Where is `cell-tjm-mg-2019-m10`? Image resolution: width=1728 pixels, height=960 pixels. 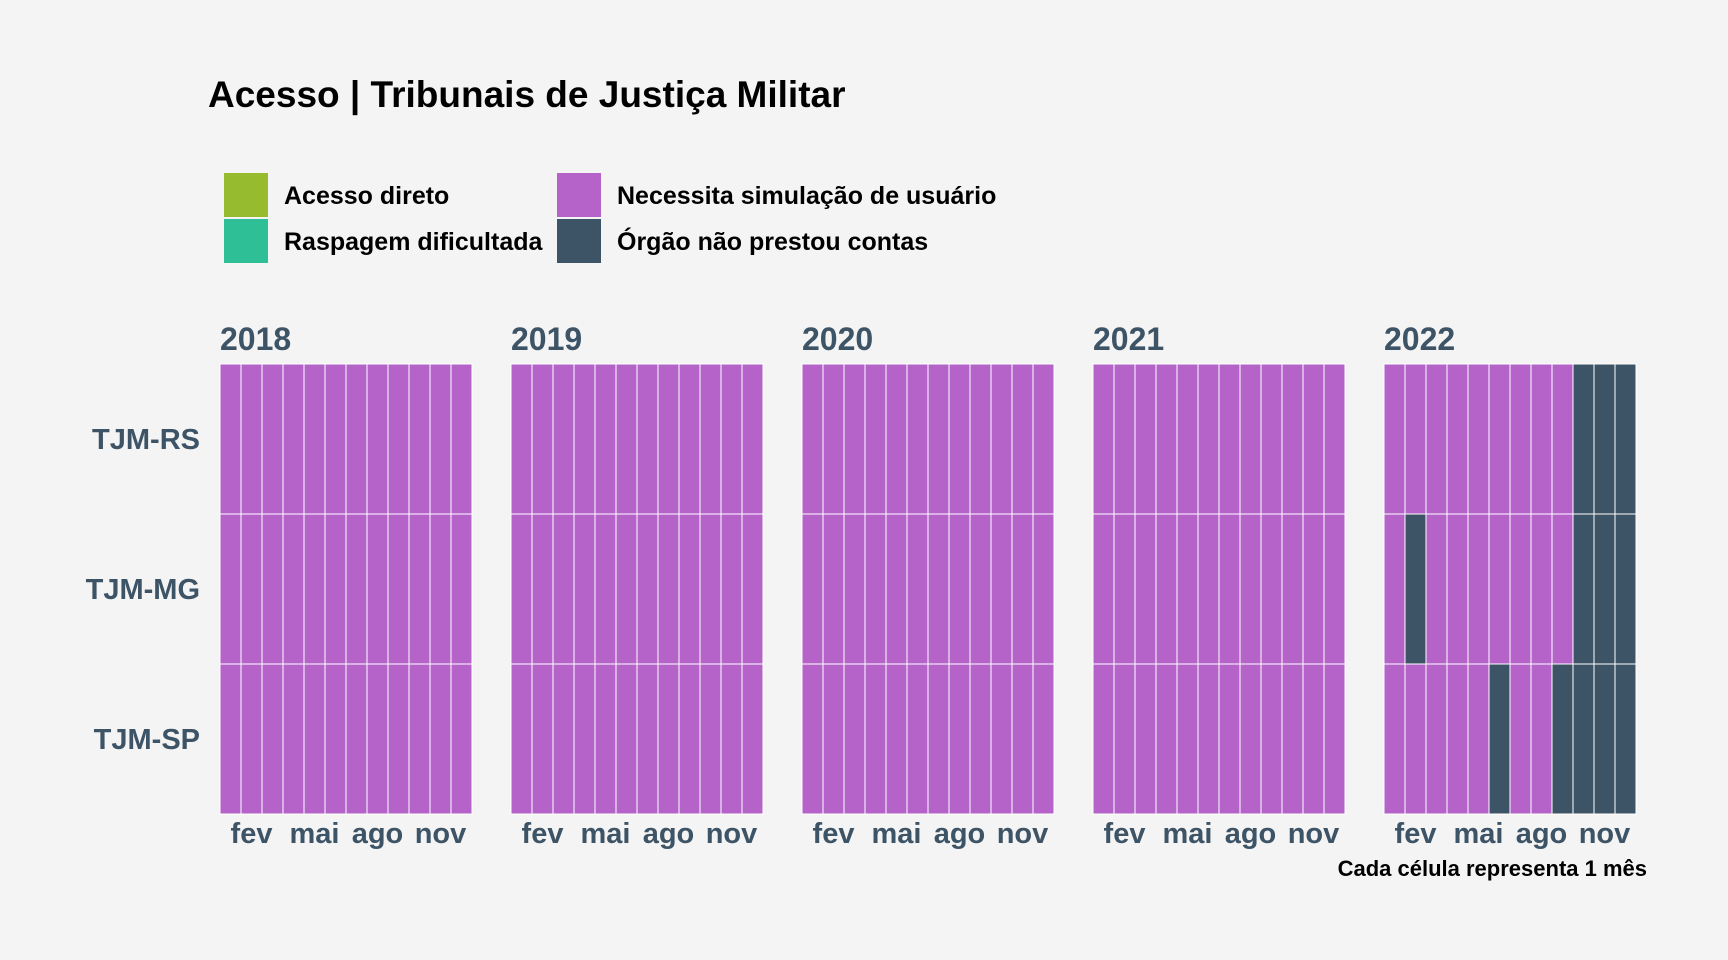
cell-tjm-mg-2019-m10 is located at coordinates (710, 589).